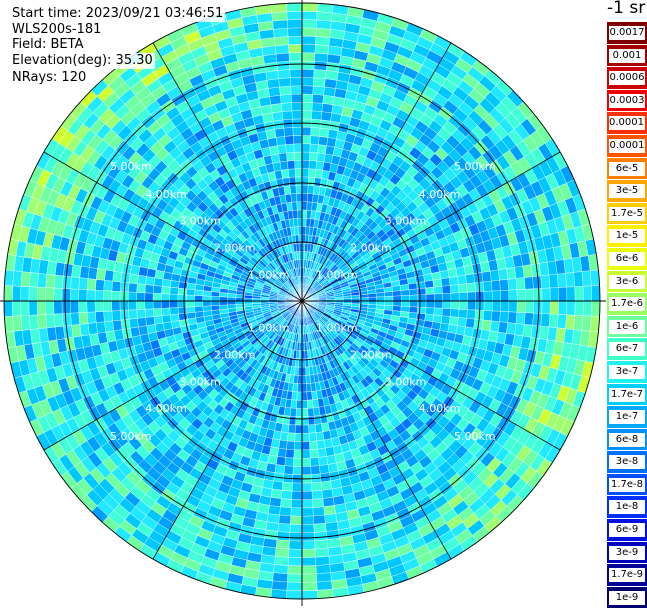 This screenshot has height=609, width=647. Describe the element at coordinates (627, 304) in the screenshot. I see `colorbar-cell: 1.7e-6` at that location.